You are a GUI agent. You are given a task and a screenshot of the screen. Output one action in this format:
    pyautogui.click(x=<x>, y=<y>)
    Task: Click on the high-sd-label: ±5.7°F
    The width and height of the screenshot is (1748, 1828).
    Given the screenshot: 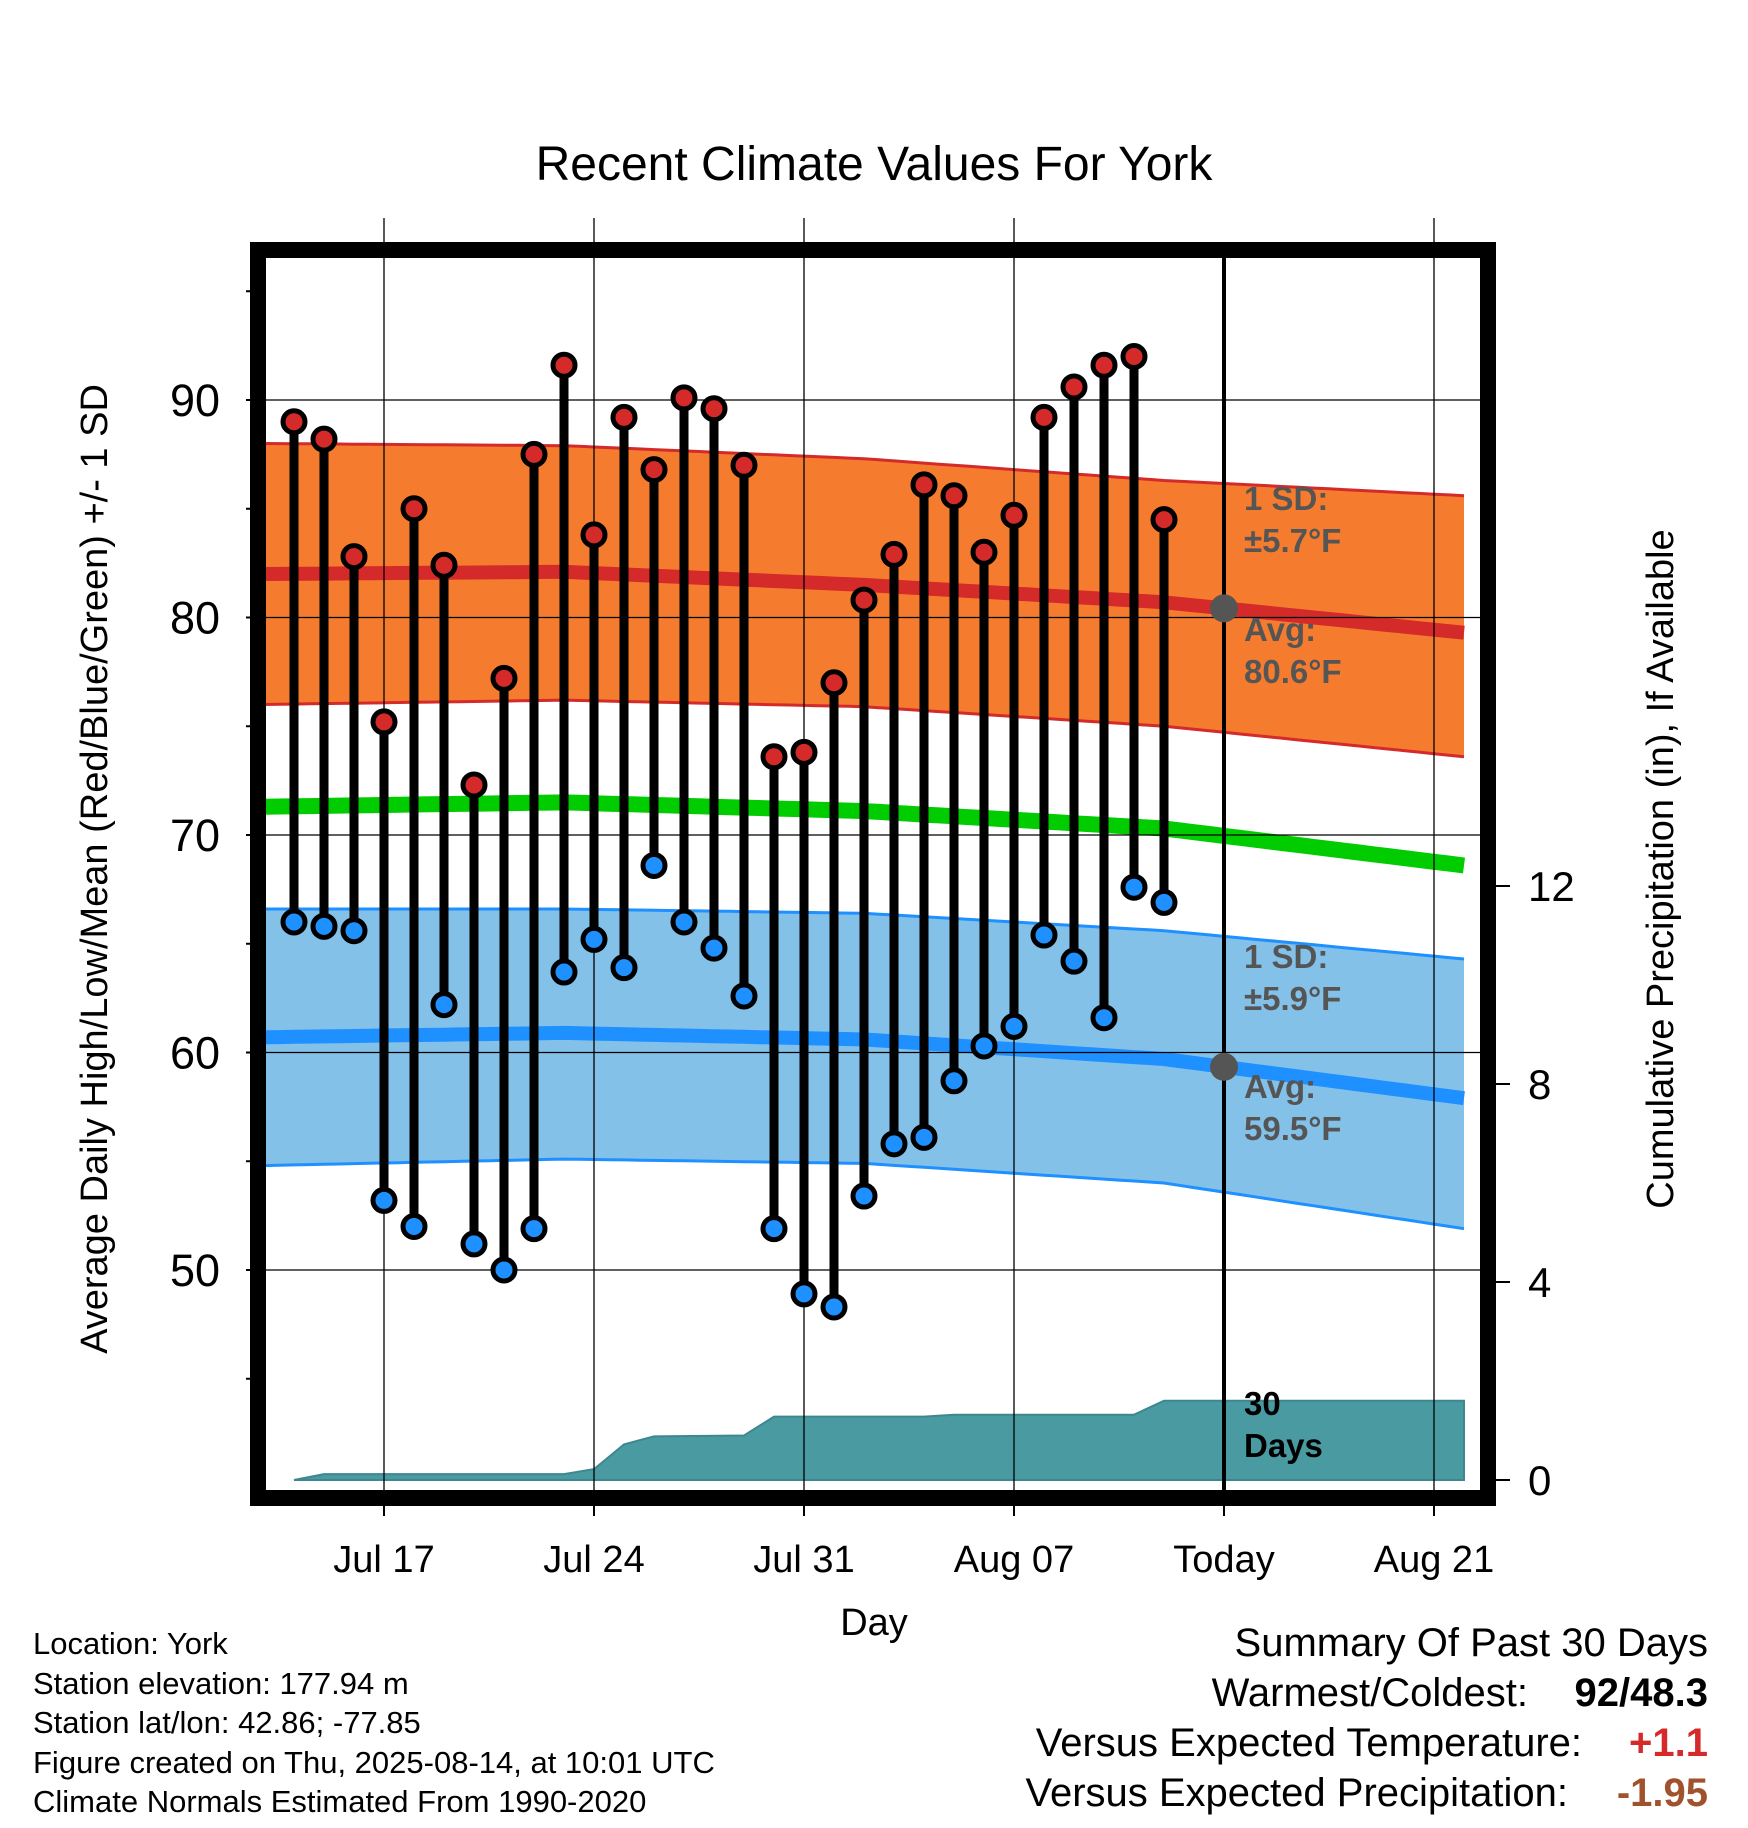 What is the action you would take?
    pyautogui.click(x=1292, y=540)
    